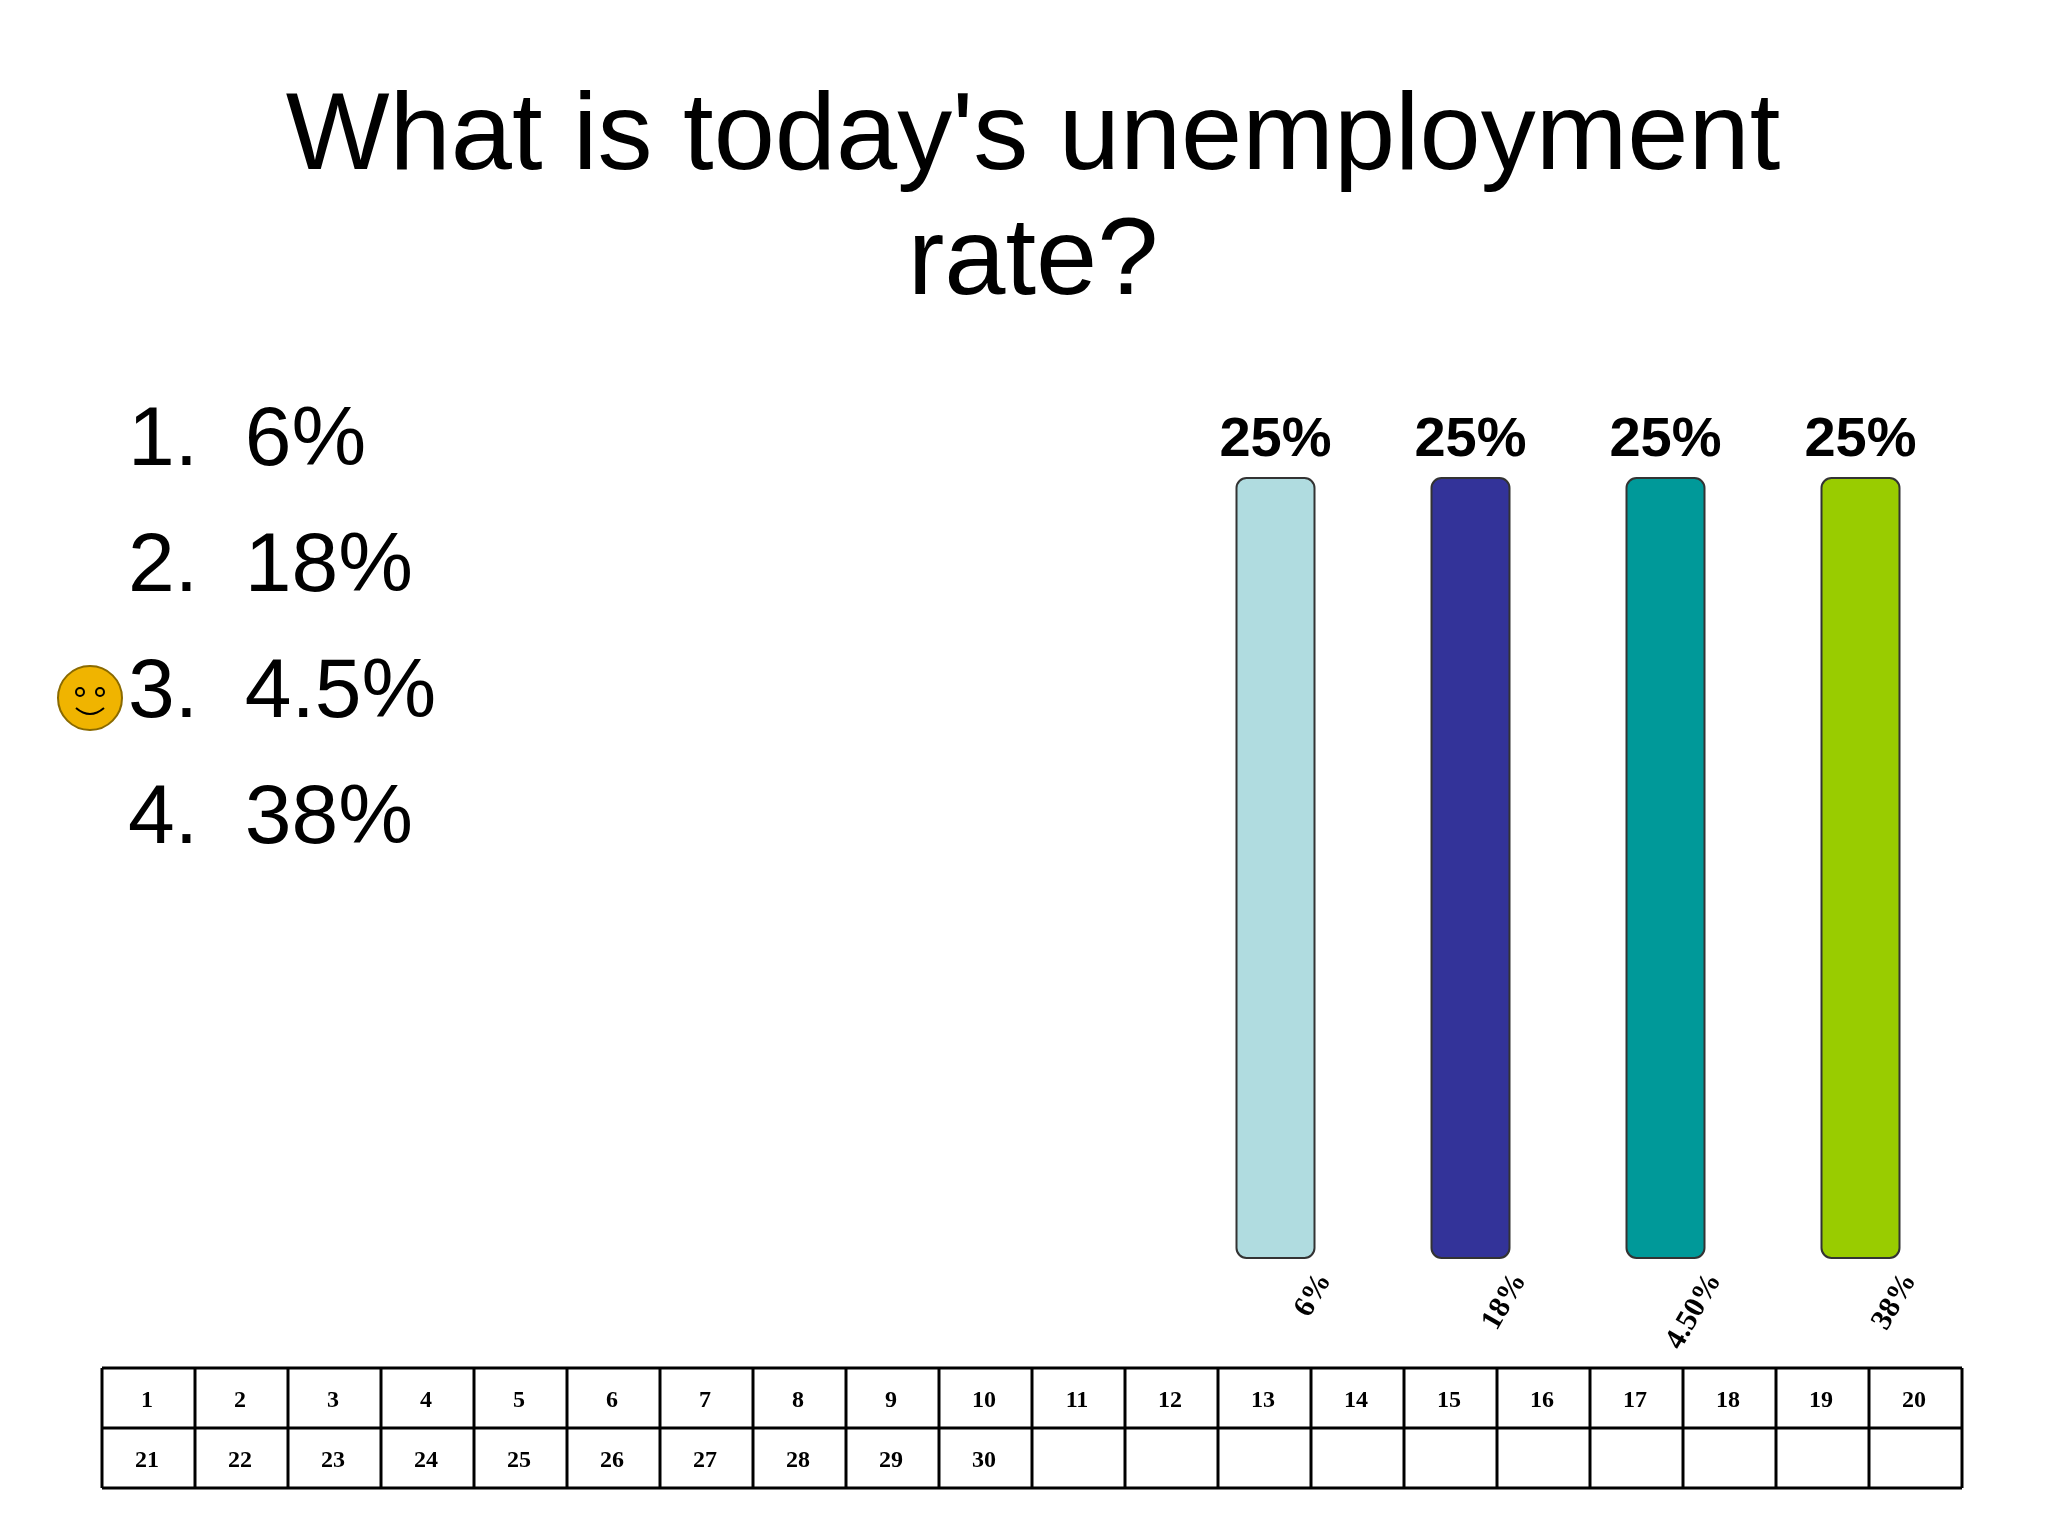  Describe the element at coordinates (984, 1399) in the screenshot. I see `text: 10` at that location.